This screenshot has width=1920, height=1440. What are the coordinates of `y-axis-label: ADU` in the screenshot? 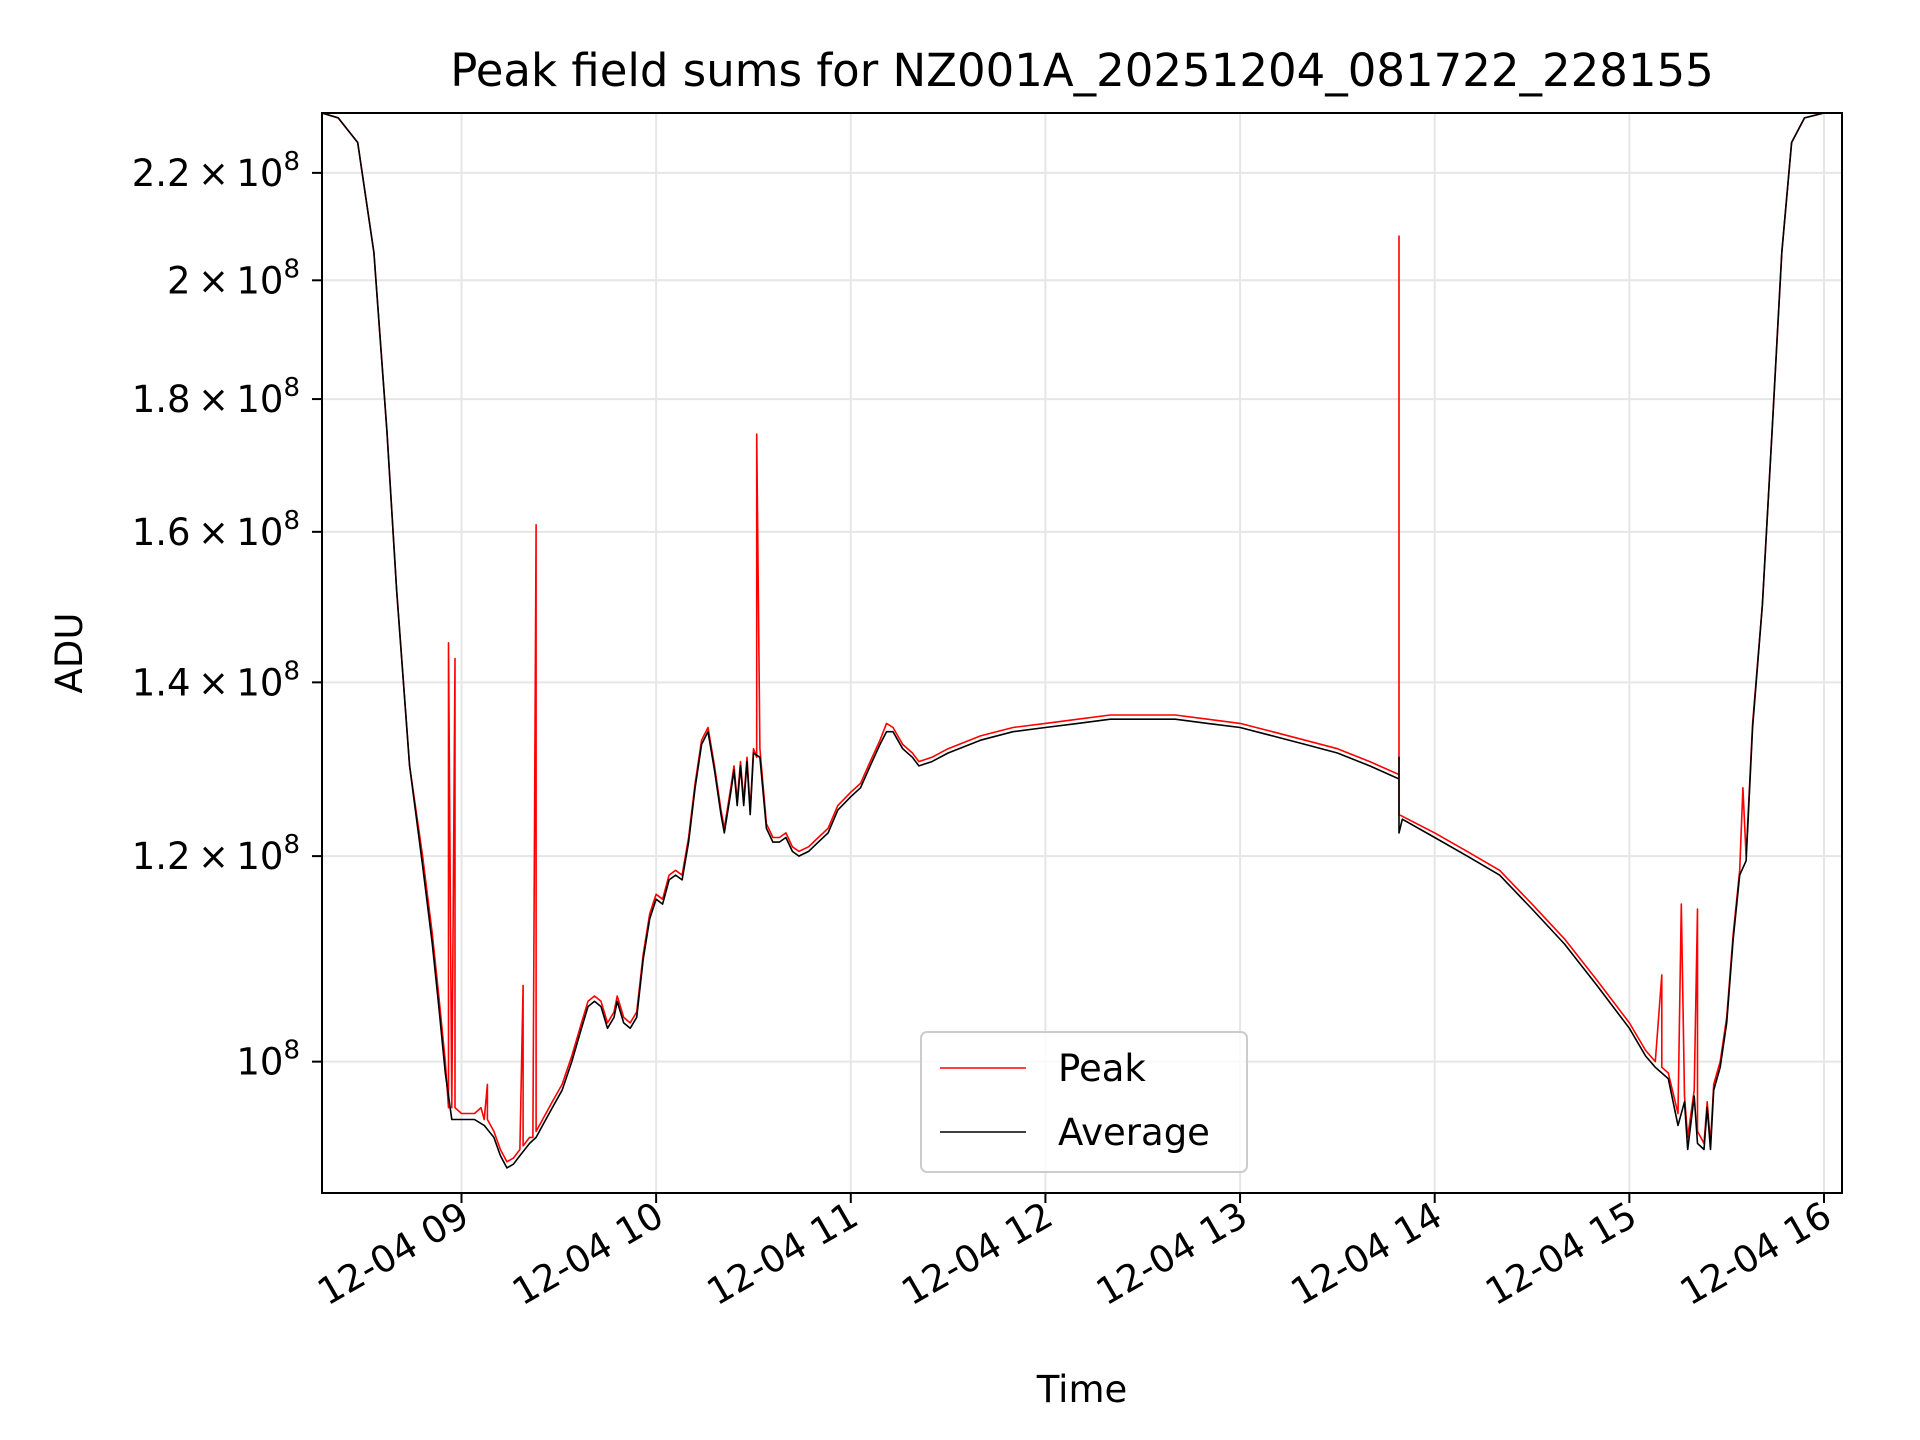 It's located at (69, 653).